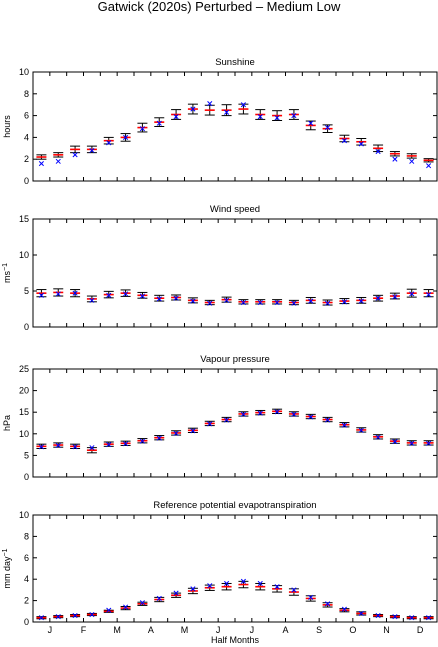 Image resolution: width=438 pixels, height=647 pixels. What do you see at coordinates (420, 630) in the screenshot?
I see `x-tick-label: D` at bounding box center [420, 630].